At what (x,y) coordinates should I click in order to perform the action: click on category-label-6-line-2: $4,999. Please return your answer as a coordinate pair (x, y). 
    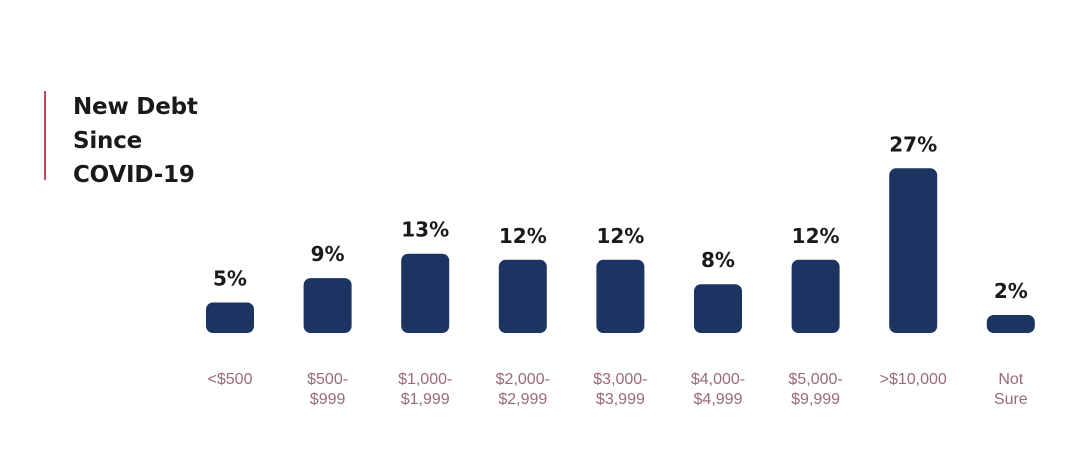
    Looking at the image, I should click on (718, 399).